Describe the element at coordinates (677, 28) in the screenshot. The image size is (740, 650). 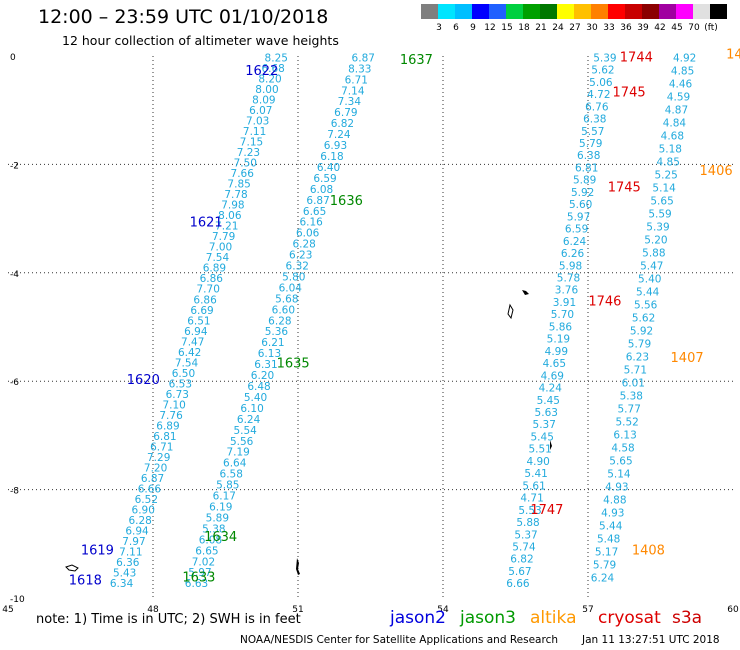
I see `scale-label: 45` at that location.